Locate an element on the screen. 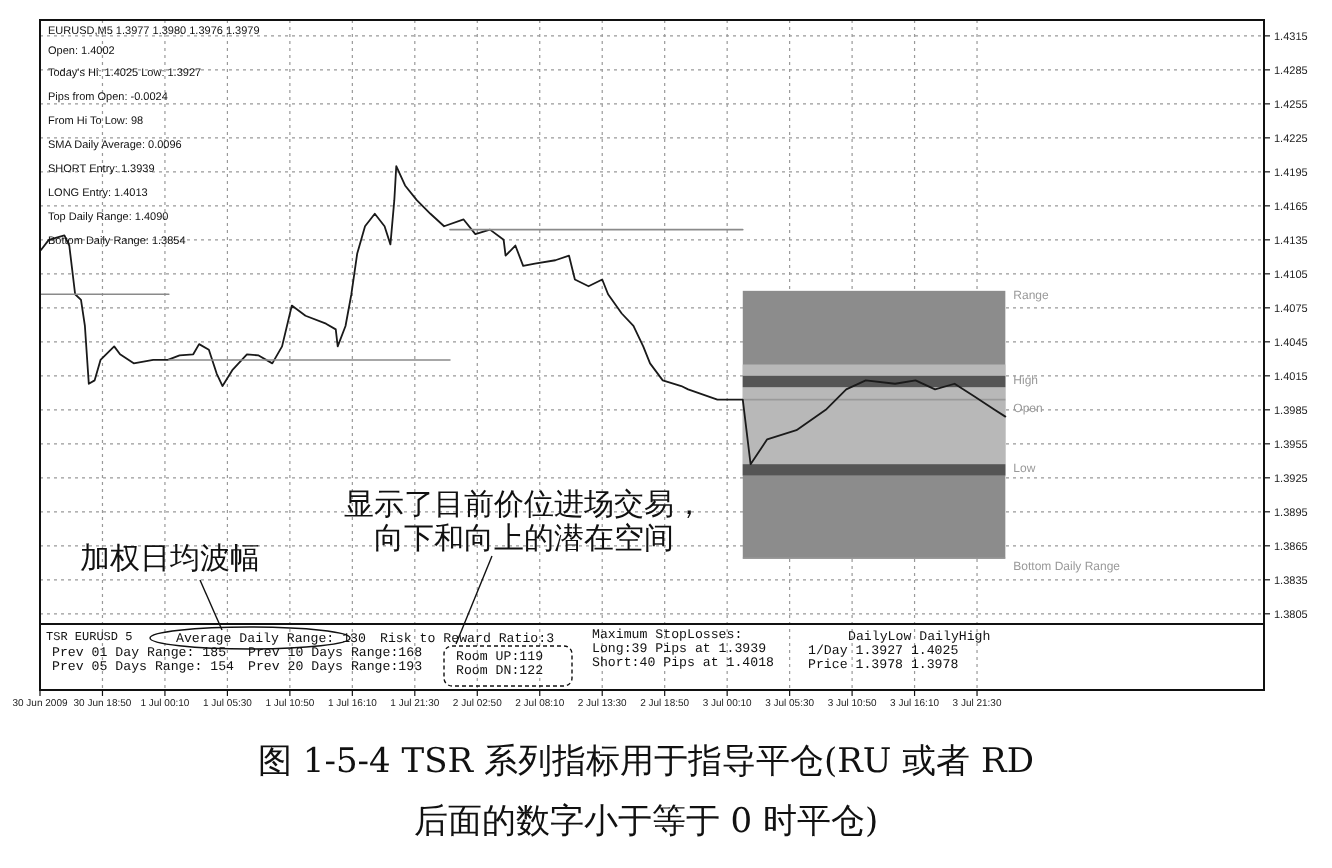  annotation: 向下和向上的潜在空间 is located at coordinates (524, 538).